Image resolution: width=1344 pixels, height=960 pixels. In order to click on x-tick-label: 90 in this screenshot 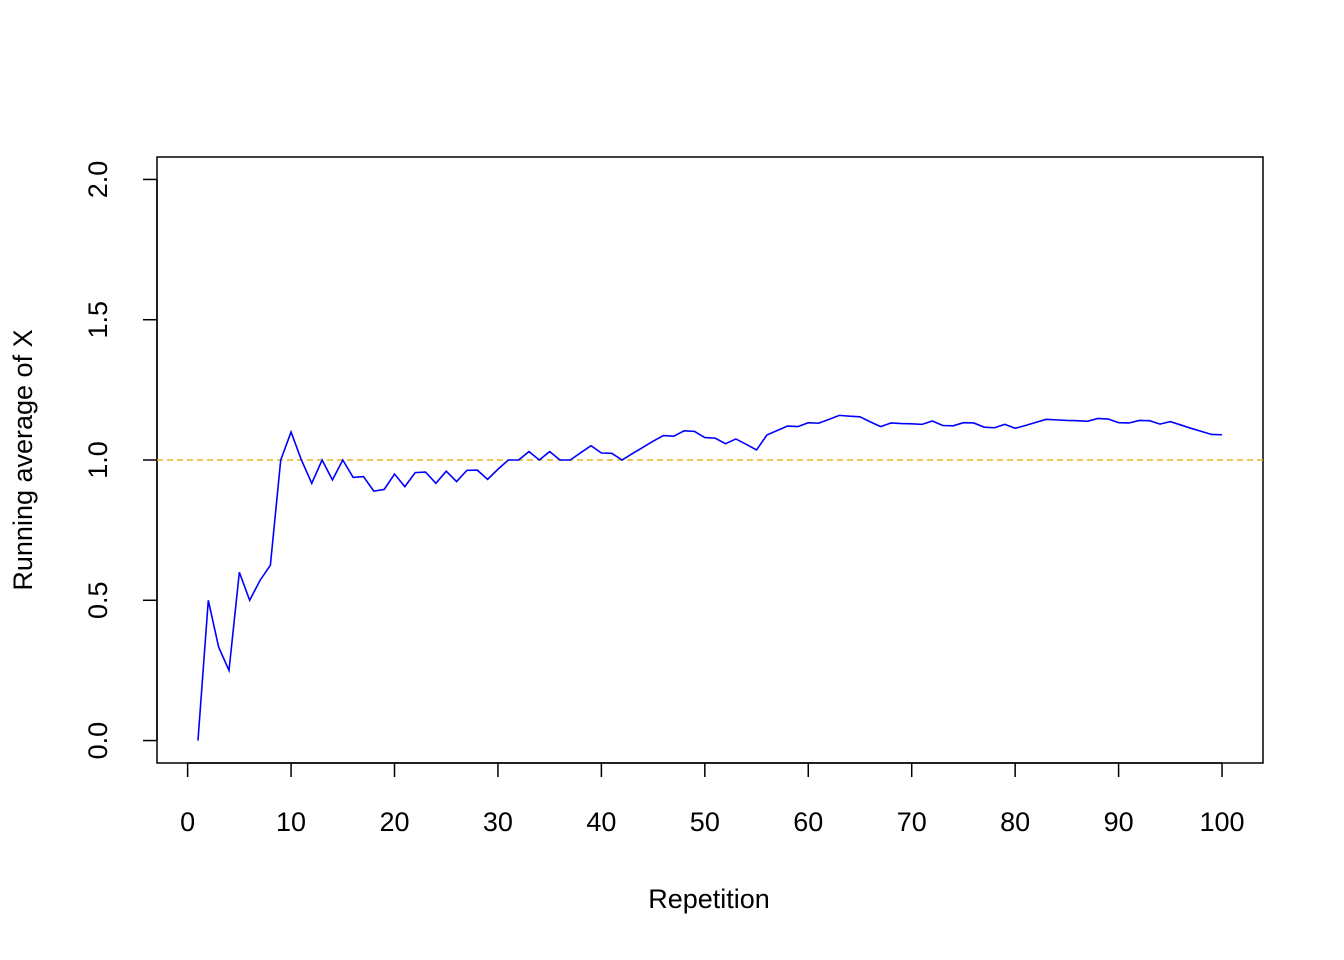, I will do `click(1119, 822)`.